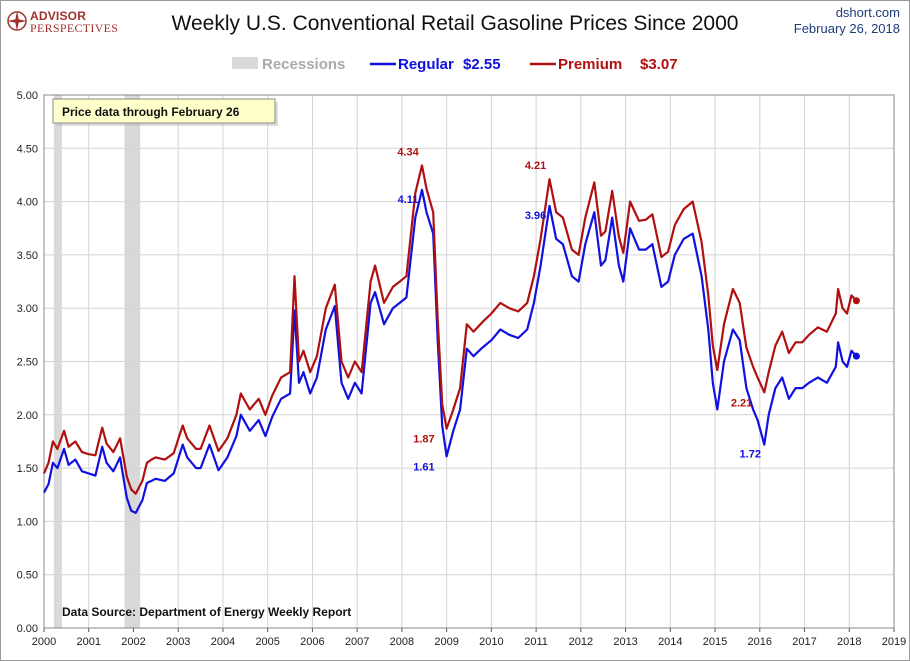  Describe the element at coordinates (408, 152) in the screenshot. I see `annotation-label: 4.34` at that location.